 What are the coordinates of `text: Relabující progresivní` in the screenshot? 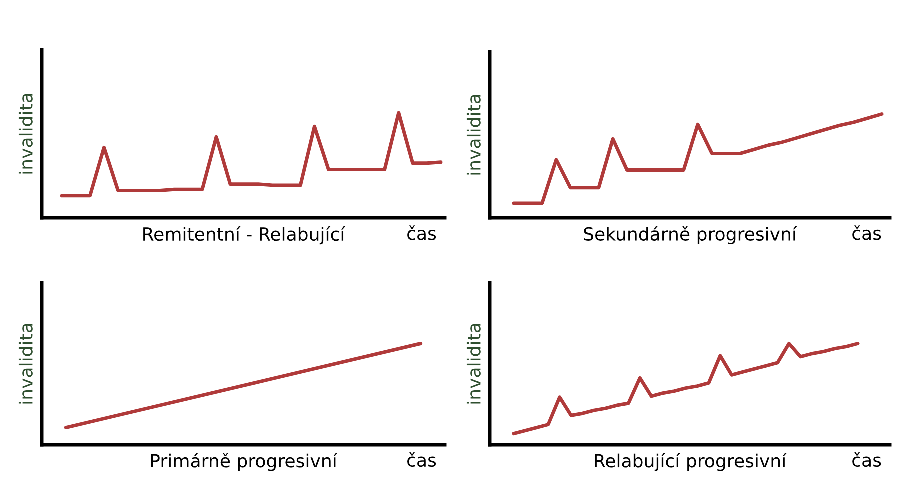 It's located at (691, 462).